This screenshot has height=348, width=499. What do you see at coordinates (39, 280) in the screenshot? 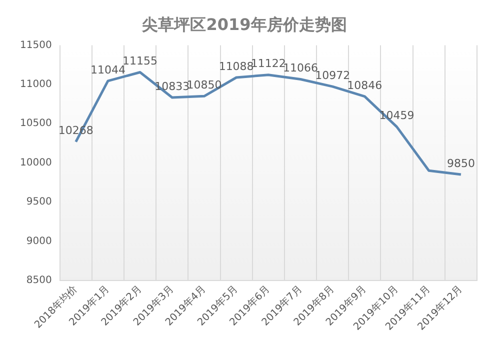
I see `y-tick-label: 8500` at bounding box center [39, 280].